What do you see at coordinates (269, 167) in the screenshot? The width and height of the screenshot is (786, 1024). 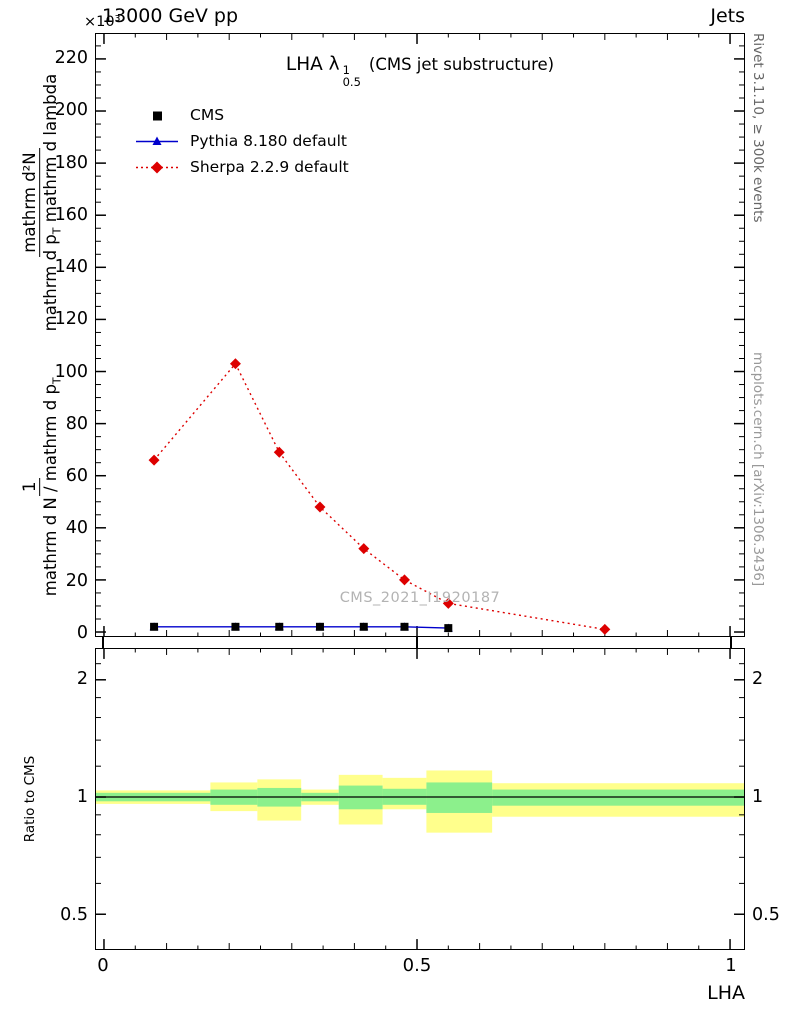 I see `legend-label: Sherpa 2.2.9 default` at bounding box center [269, 167].